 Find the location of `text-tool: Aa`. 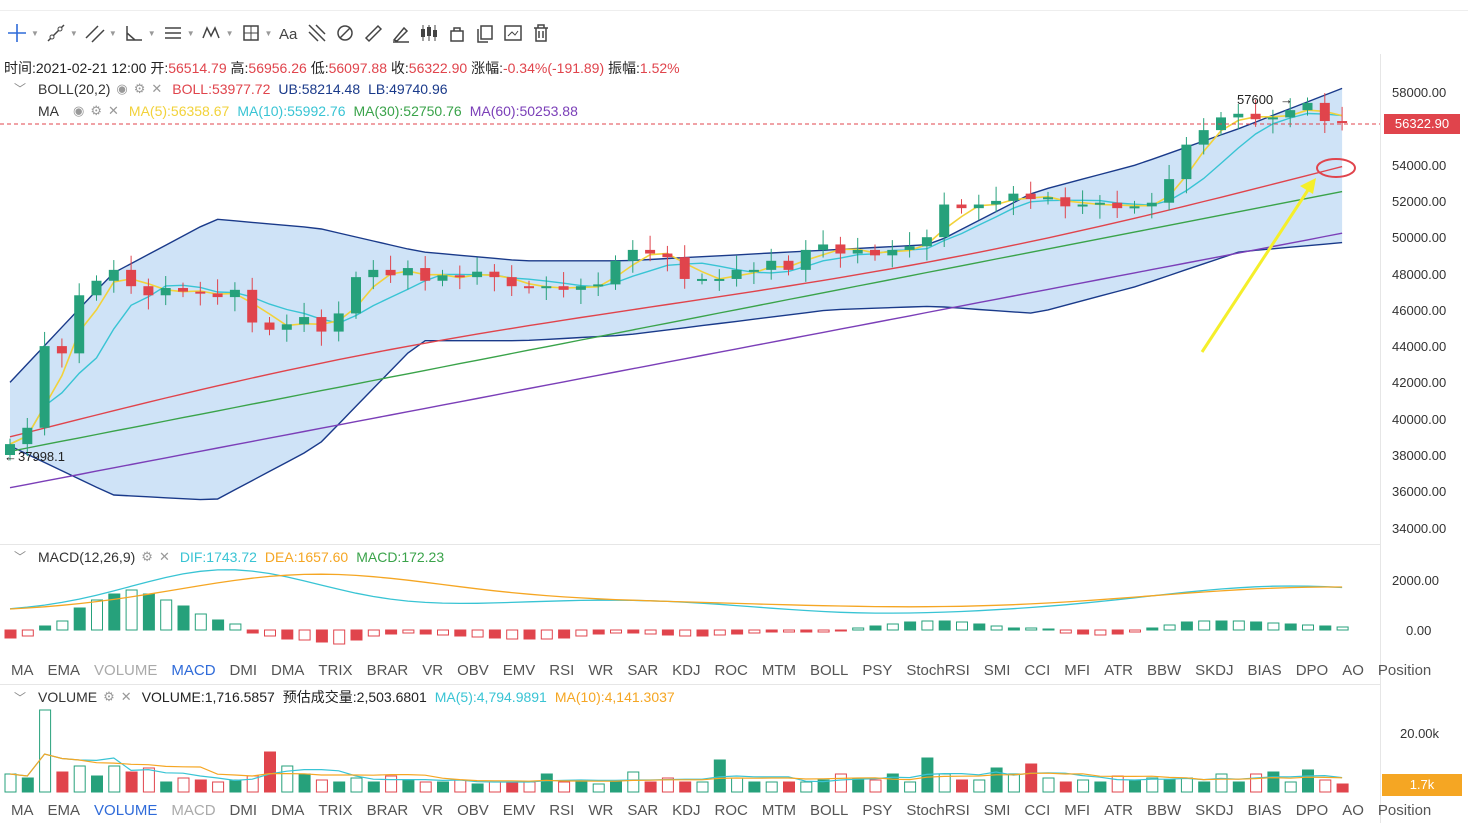

text-tool: Aa is located at coordinates (289, 33).